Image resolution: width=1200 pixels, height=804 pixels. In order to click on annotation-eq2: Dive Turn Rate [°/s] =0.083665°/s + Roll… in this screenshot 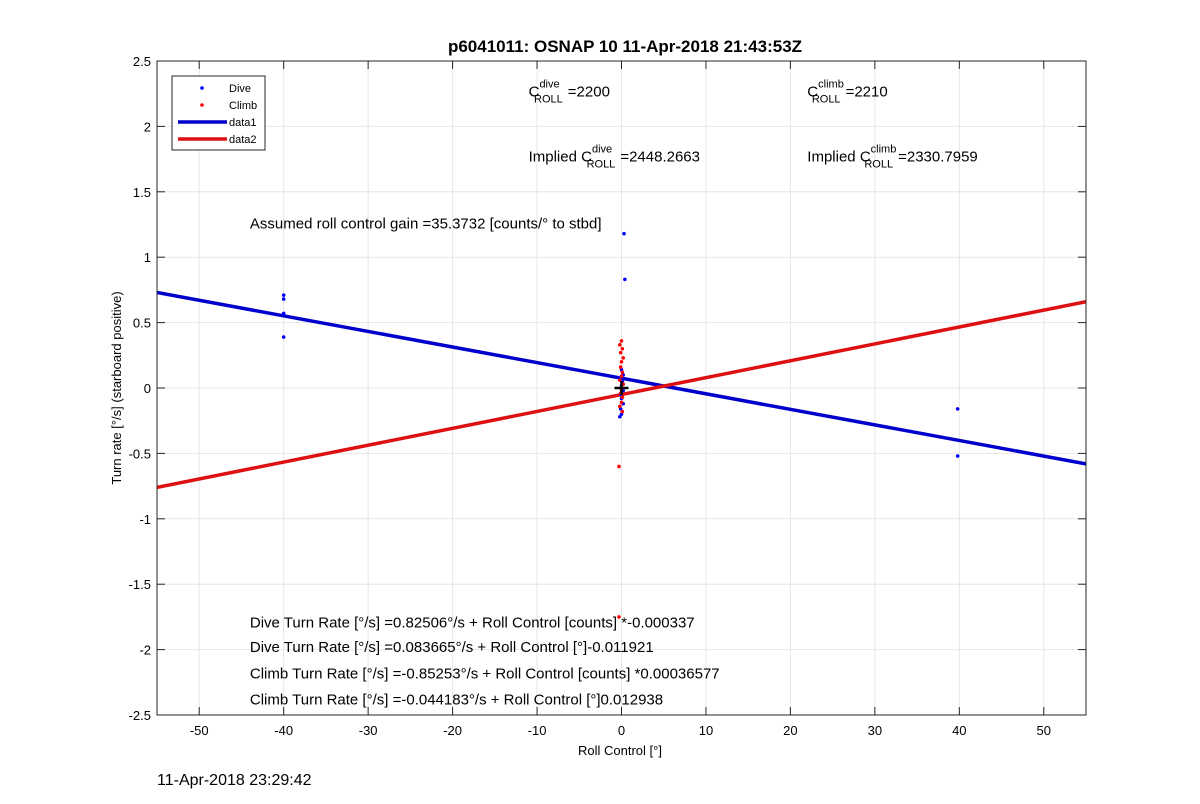, I will do `click(452, 647)`.